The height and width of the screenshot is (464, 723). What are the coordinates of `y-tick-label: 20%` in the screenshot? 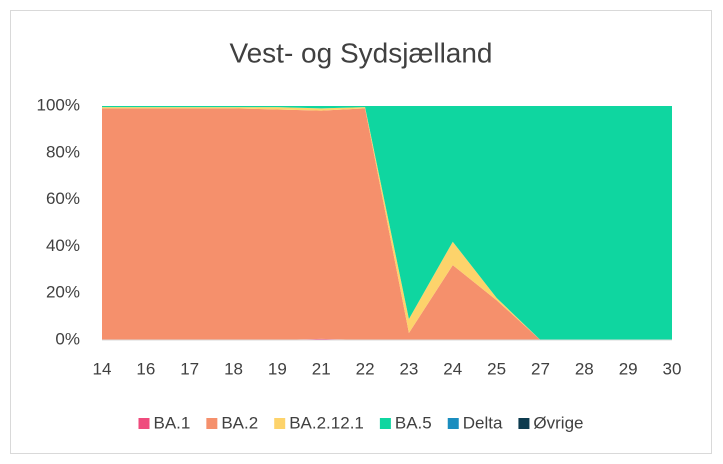 It's located at (63, 292).